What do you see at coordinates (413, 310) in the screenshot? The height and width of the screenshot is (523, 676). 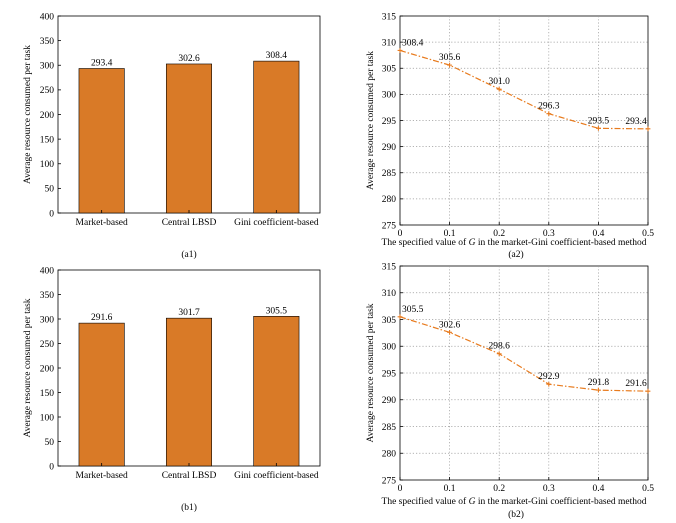 I see `data-value-label: 305.5` at bounding box center [413, 310].